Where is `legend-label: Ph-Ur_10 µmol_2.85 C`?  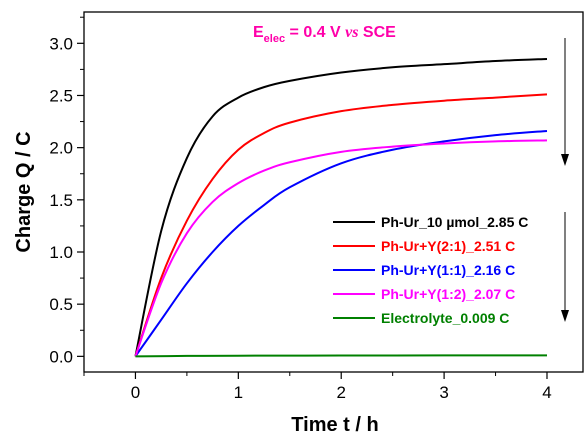 legend-label: Ph-Ur_10 µmol_2.85 C is located at coordinates (454, 222).